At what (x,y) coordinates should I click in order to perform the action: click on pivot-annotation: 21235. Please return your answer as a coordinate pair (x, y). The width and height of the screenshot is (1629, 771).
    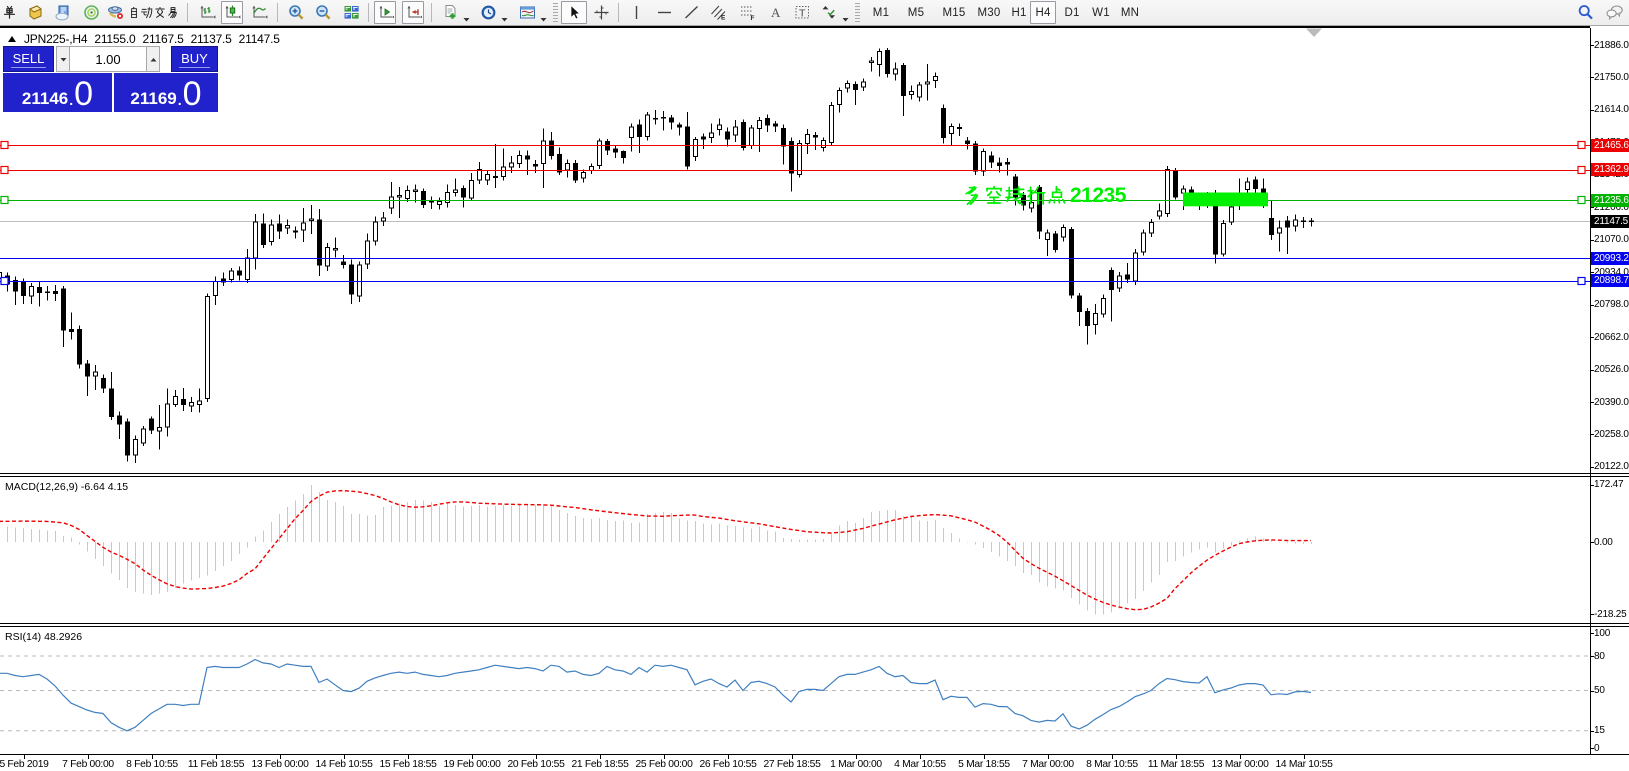
    Looking at the image, I should click on (1044, 195).